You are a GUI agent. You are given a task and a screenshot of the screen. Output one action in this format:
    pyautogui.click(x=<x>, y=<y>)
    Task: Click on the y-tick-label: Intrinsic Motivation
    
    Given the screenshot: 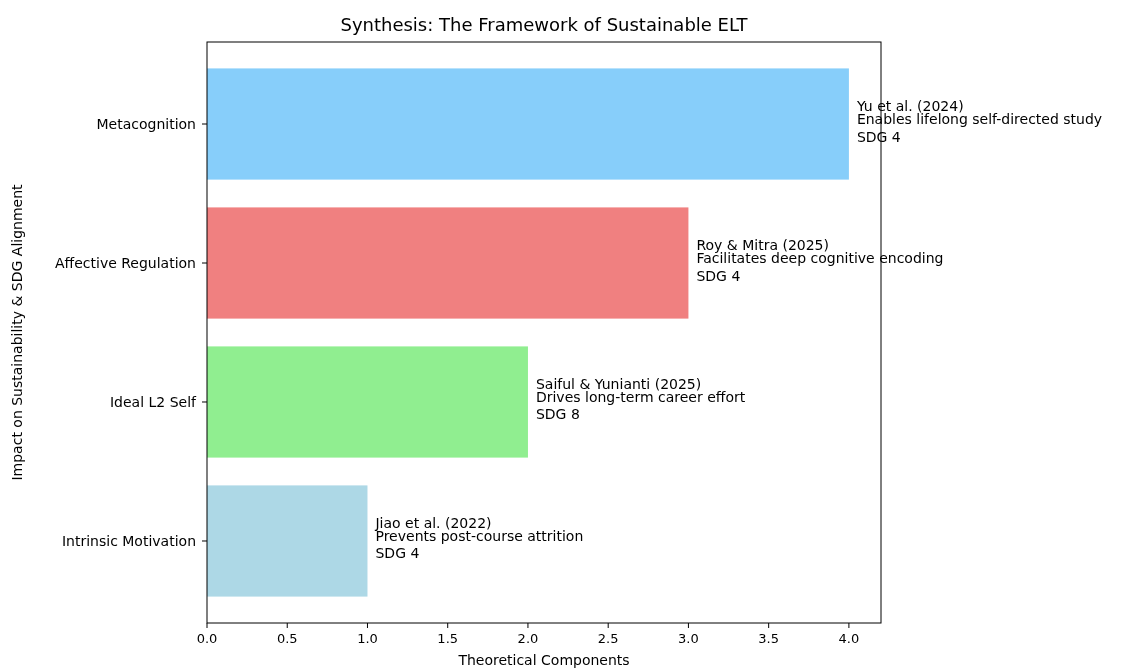 What is the action you would take?
    pyautogui.click(x=128, y=540)
    